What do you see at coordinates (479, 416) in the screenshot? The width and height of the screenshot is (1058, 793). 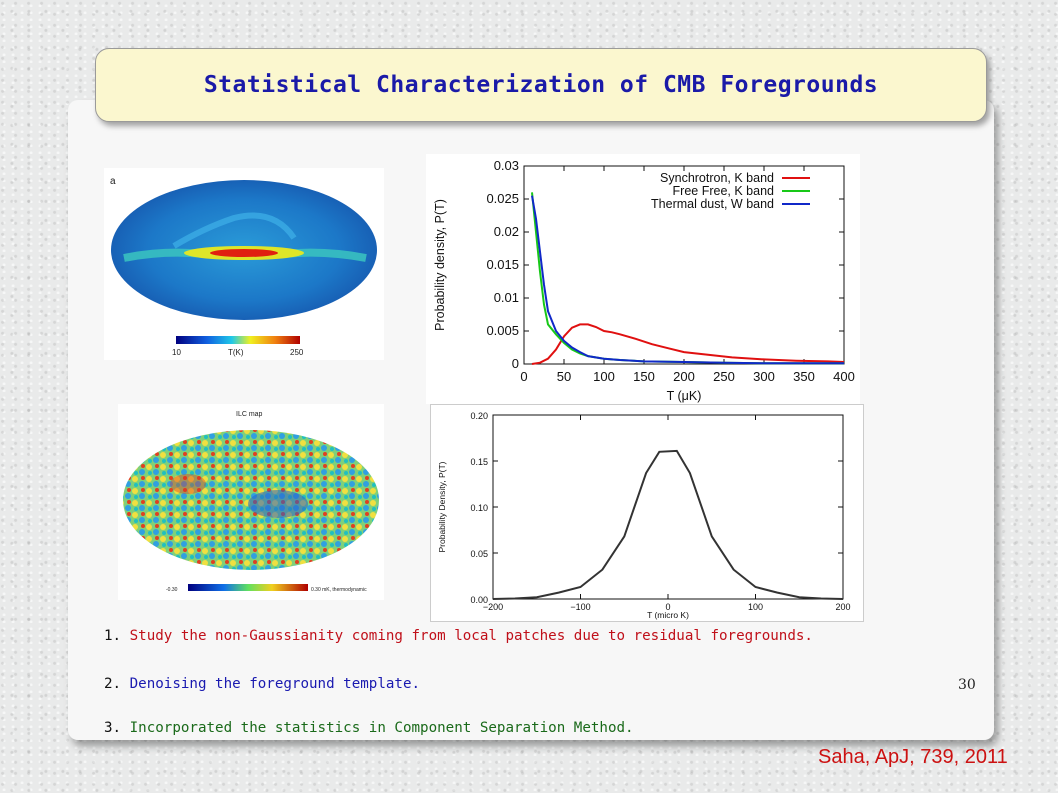 I see `y-tick-label: 0.20` at bounding box center [479, 416].